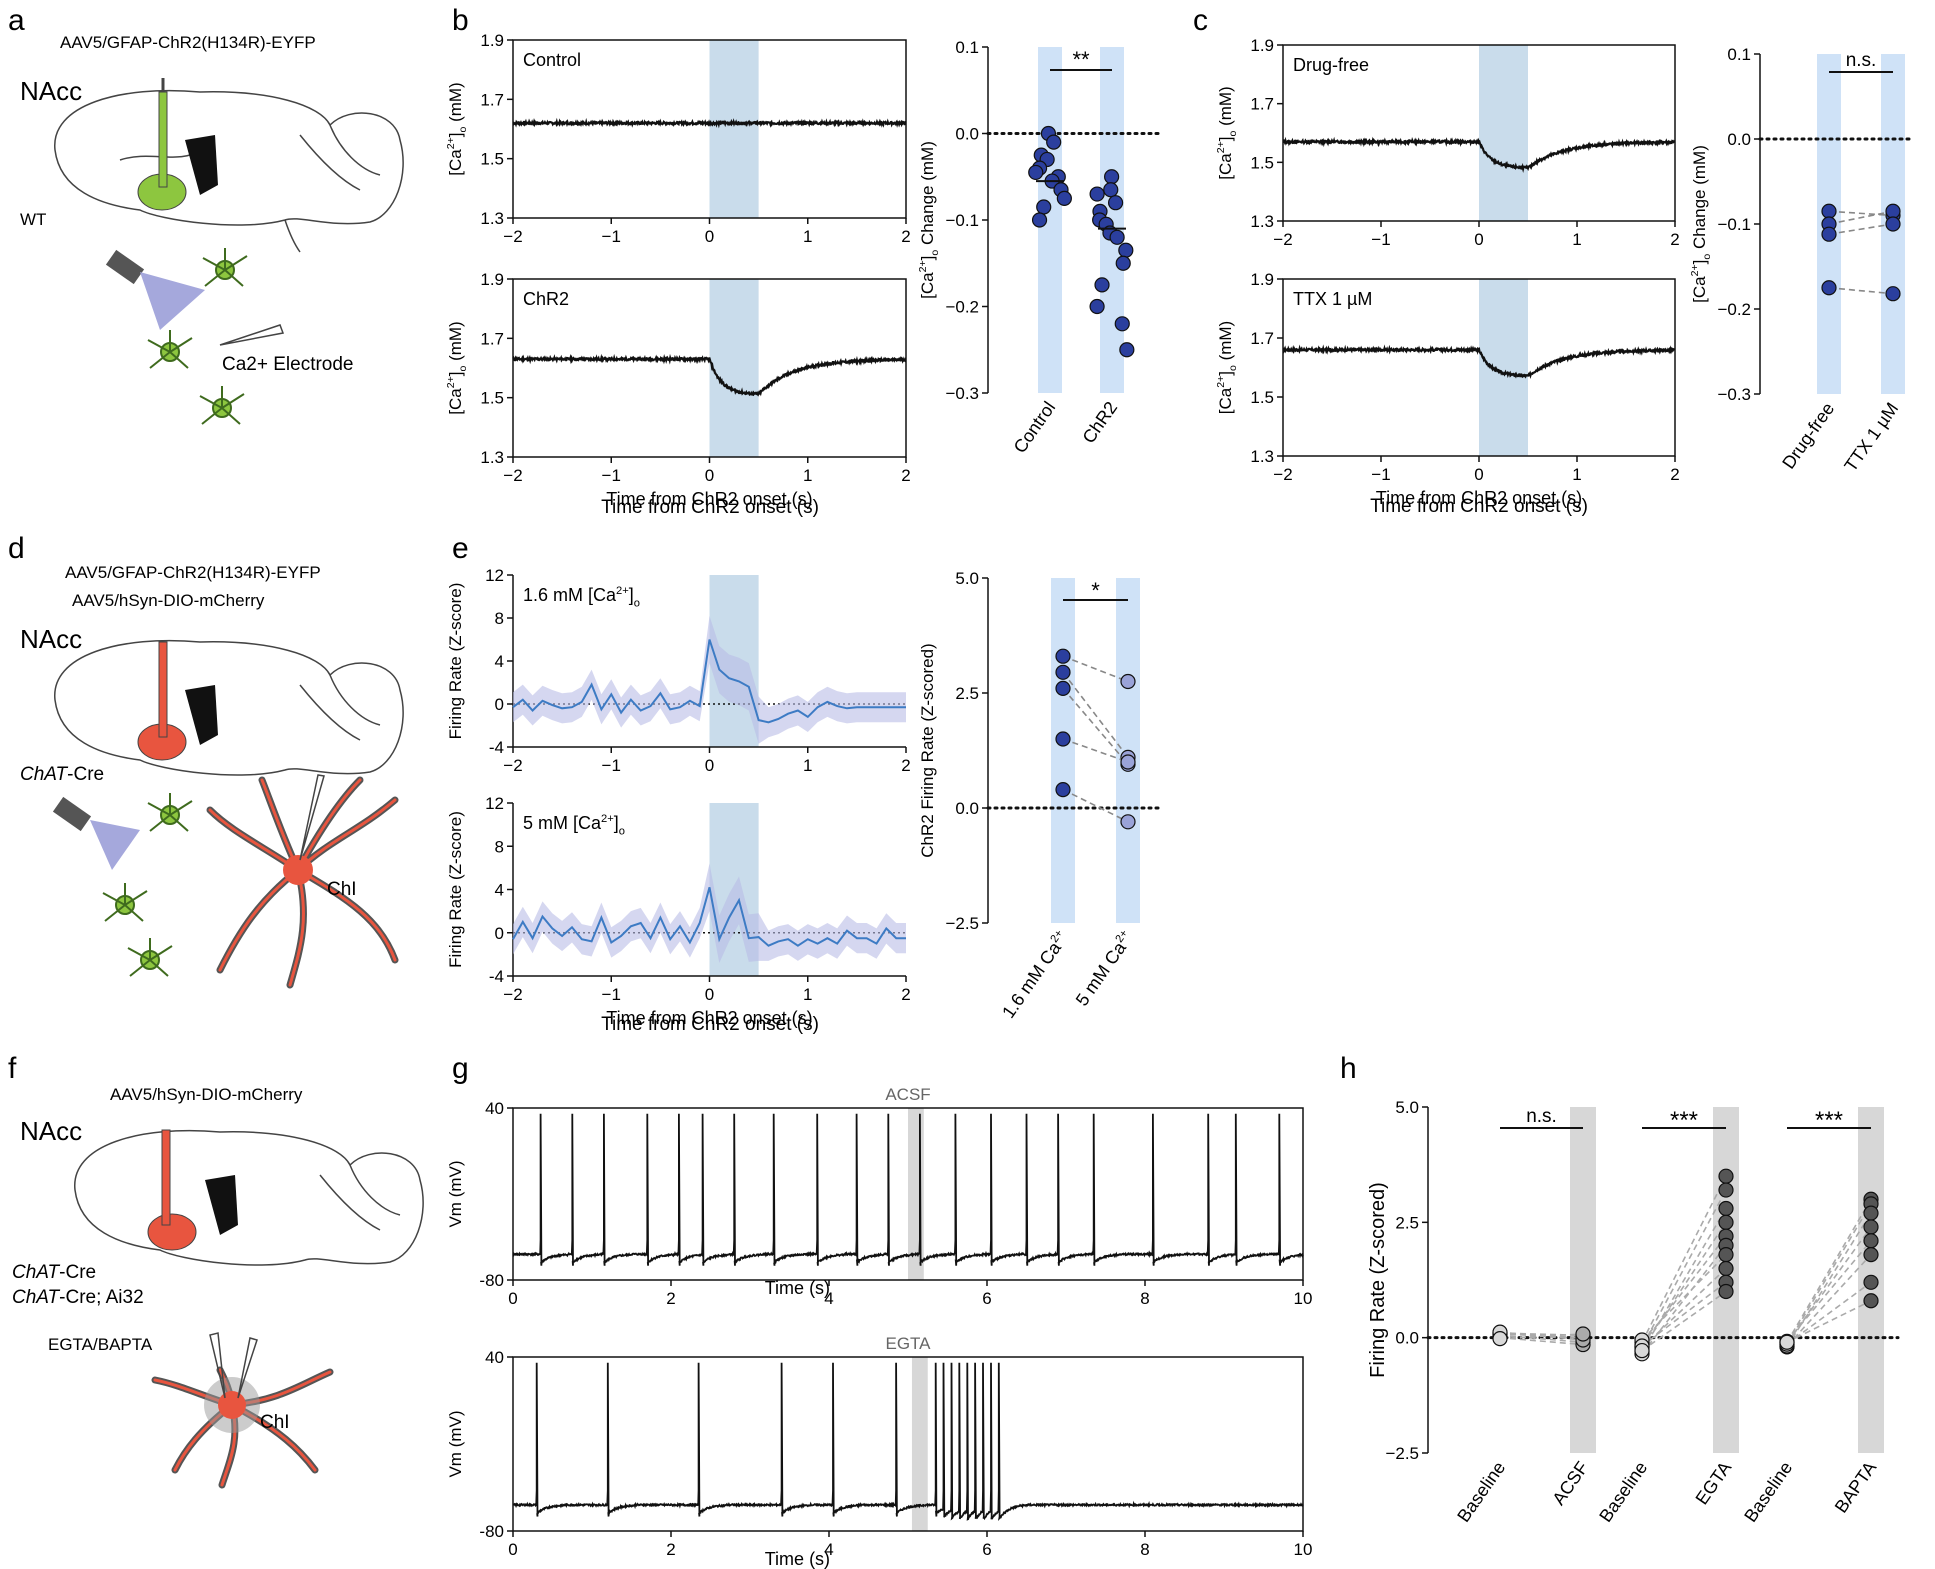 Image resolution: width=1935 pixels, height=1569 pixels. What do you see at coordinates (172, 301) in the screenshot?
I see `light-cone` at bounding box center [172, 301].